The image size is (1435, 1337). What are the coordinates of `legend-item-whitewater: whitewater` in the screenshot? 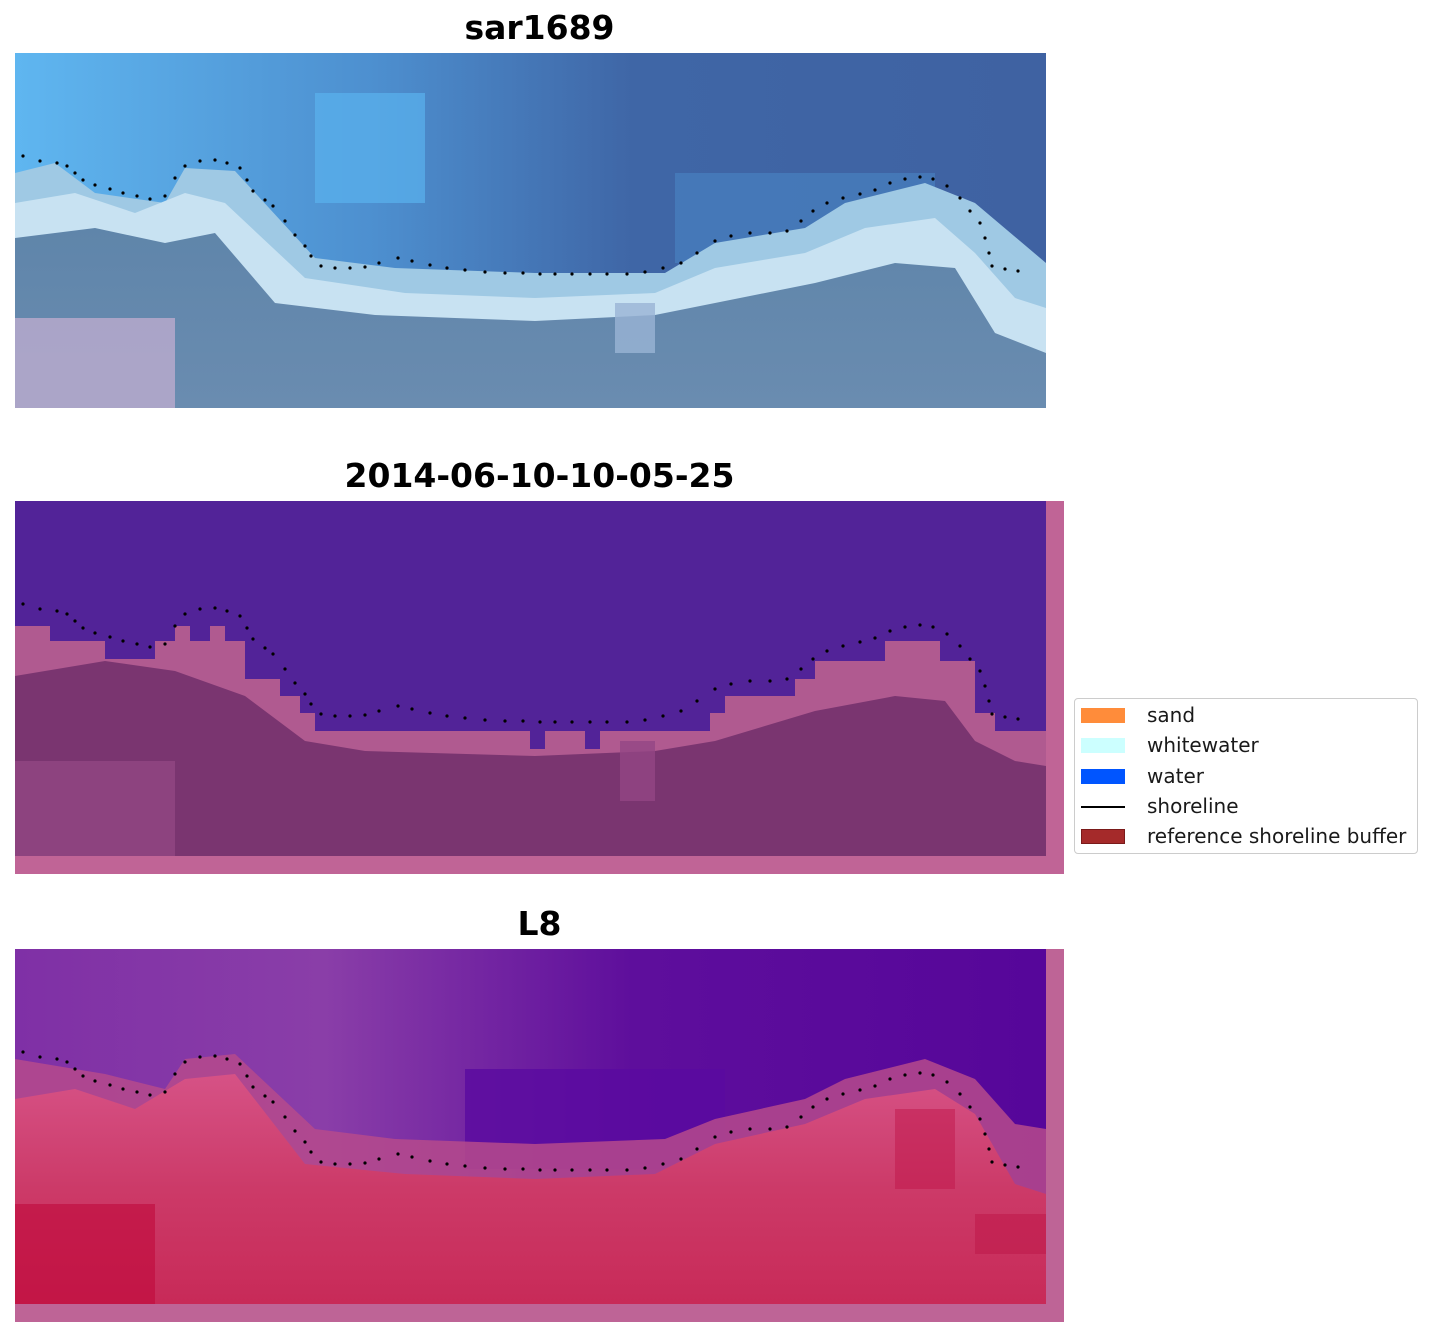 It's located at (1249, 749).